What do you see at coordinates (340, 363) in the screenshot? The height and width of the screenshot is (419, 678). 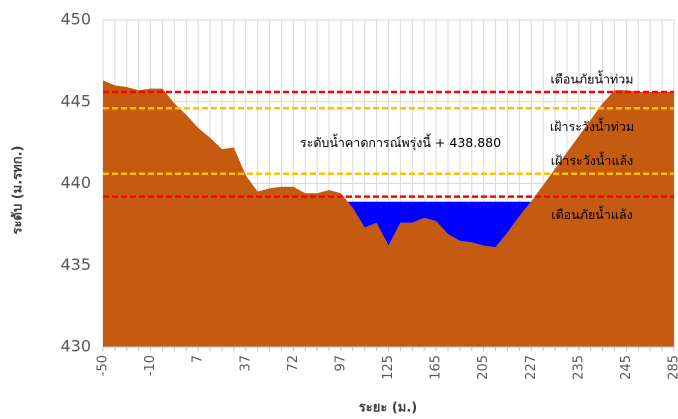 I see `x-tick-label: 97` at bounding box center [340, 363].